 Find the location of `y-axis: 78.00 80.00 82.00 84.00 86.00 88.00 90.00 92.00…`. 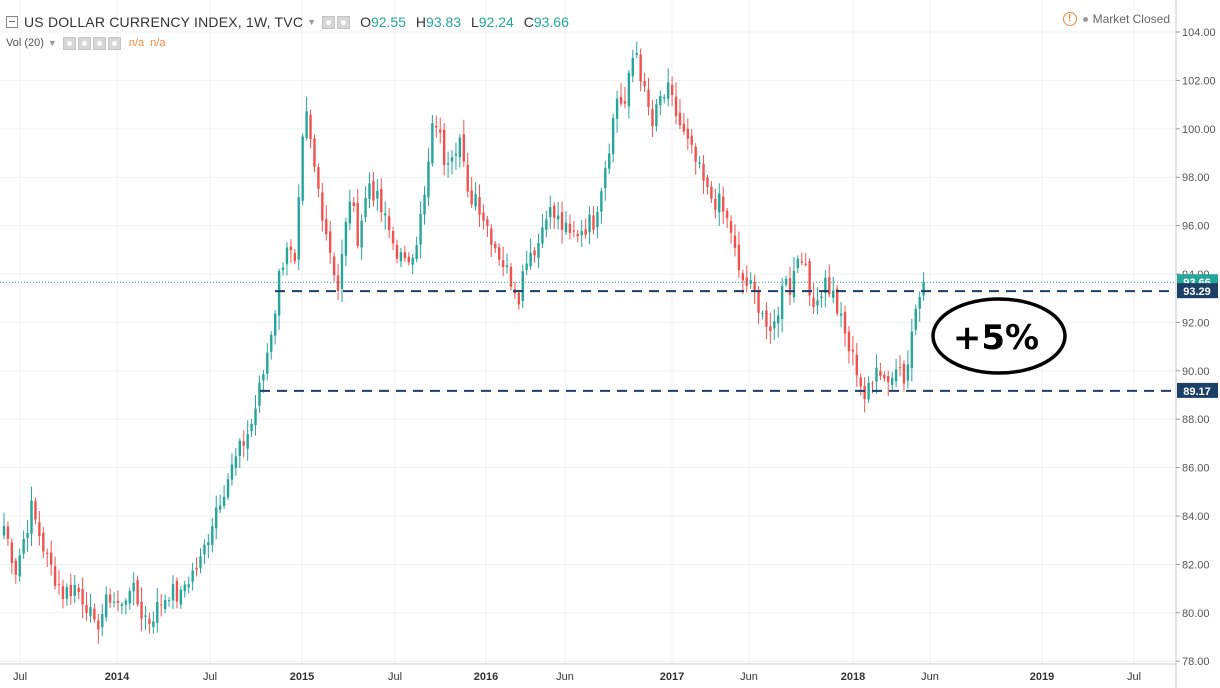

y-axis: 78.00 80.00 82.00 84.00 86.00 88.00 90.00 92.00… is located at coordinates (1195, 344).